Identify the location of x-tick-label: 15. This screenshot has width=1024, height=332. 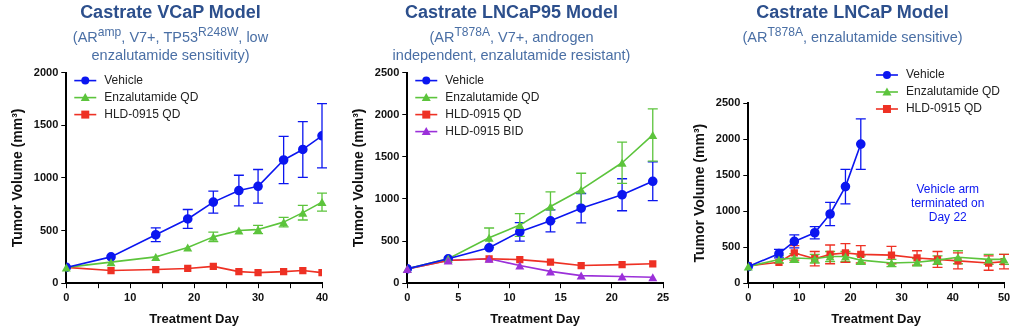
(560, 296).